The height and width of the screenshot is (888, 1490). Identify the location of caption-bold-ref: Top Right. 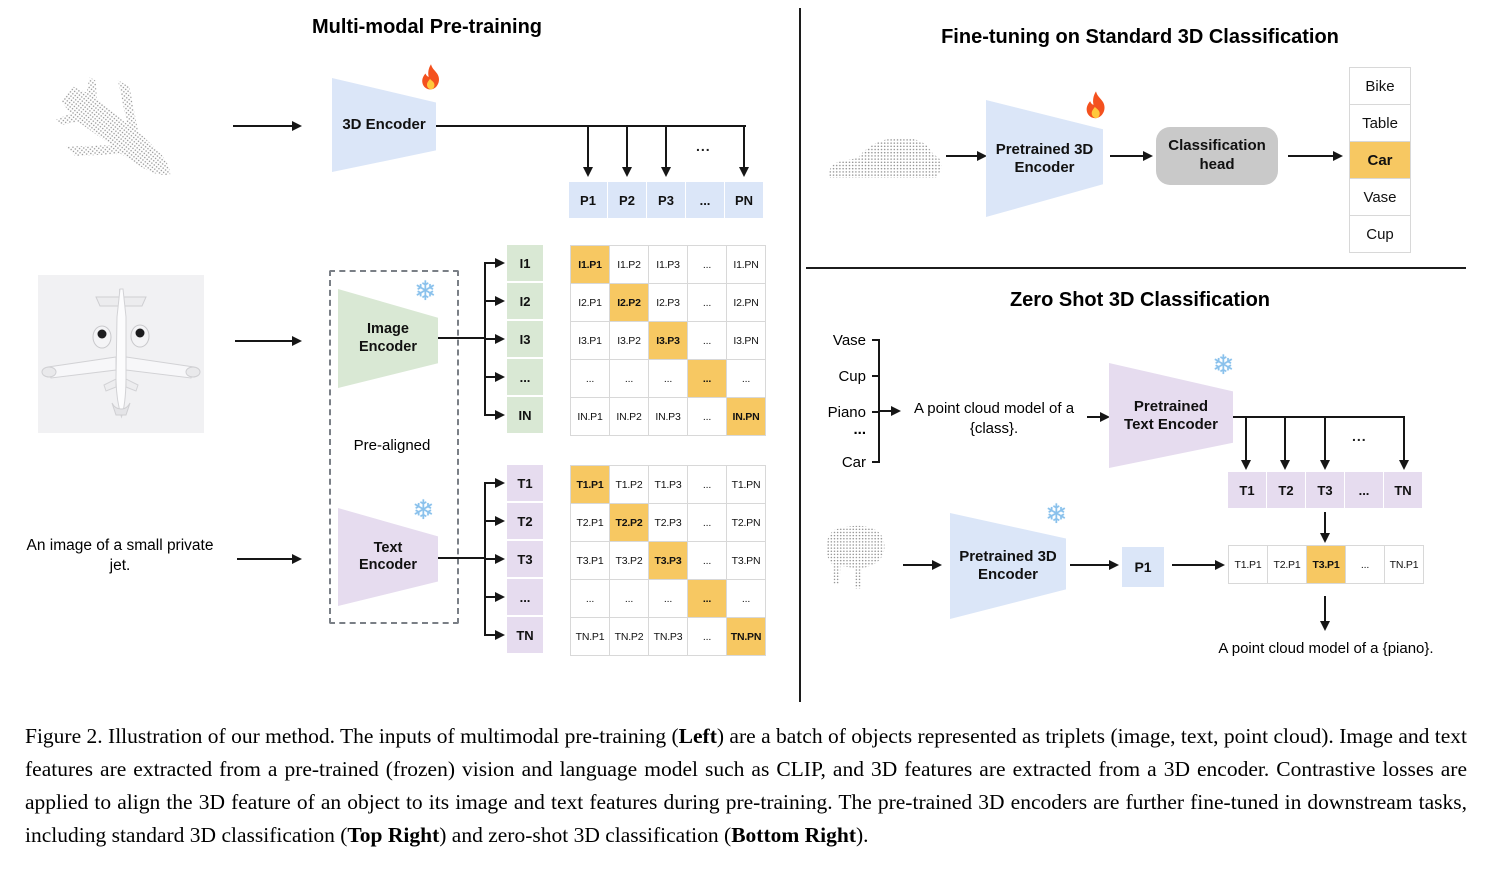
(393, 835).